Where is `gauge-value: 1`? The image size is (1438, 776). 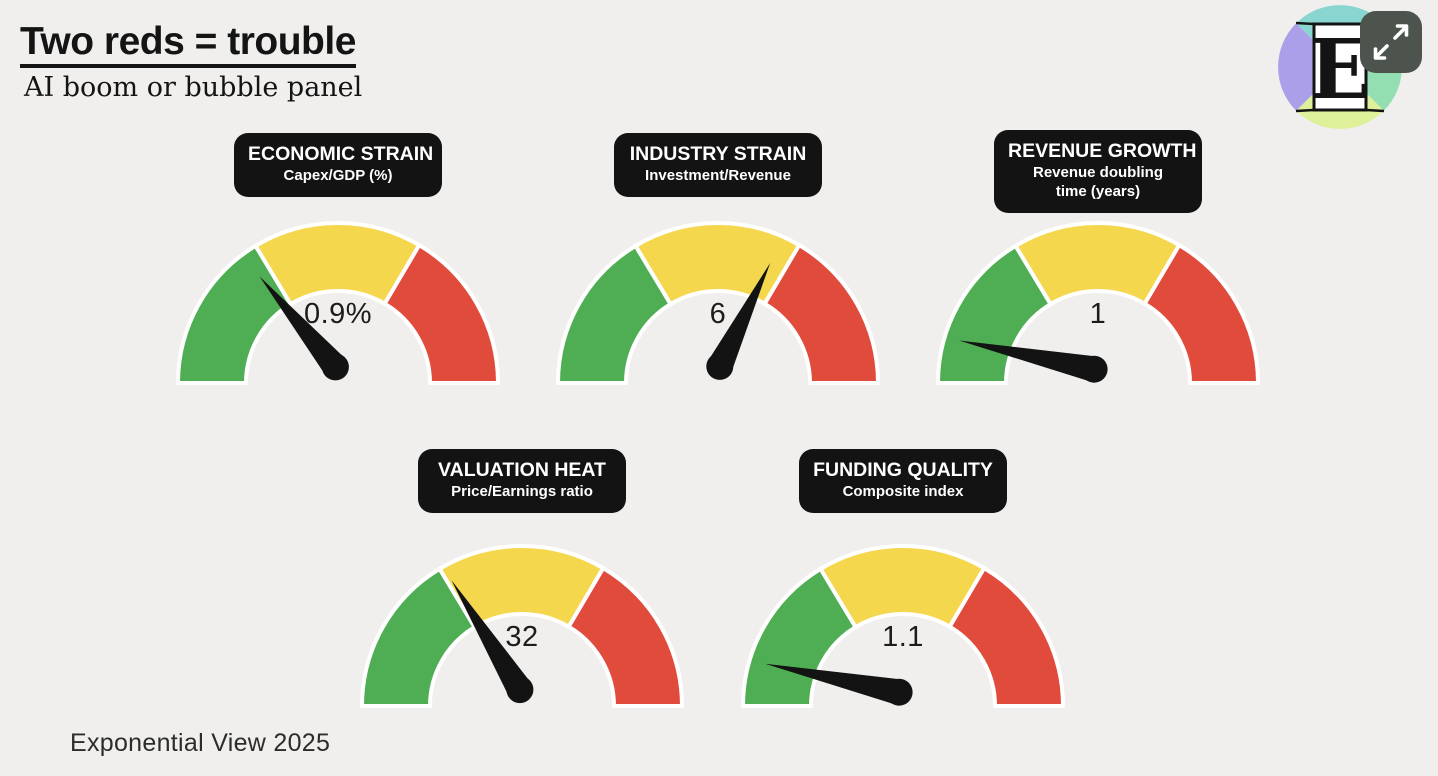 gauge-value: 1 is located at coordinates (1098, 314).